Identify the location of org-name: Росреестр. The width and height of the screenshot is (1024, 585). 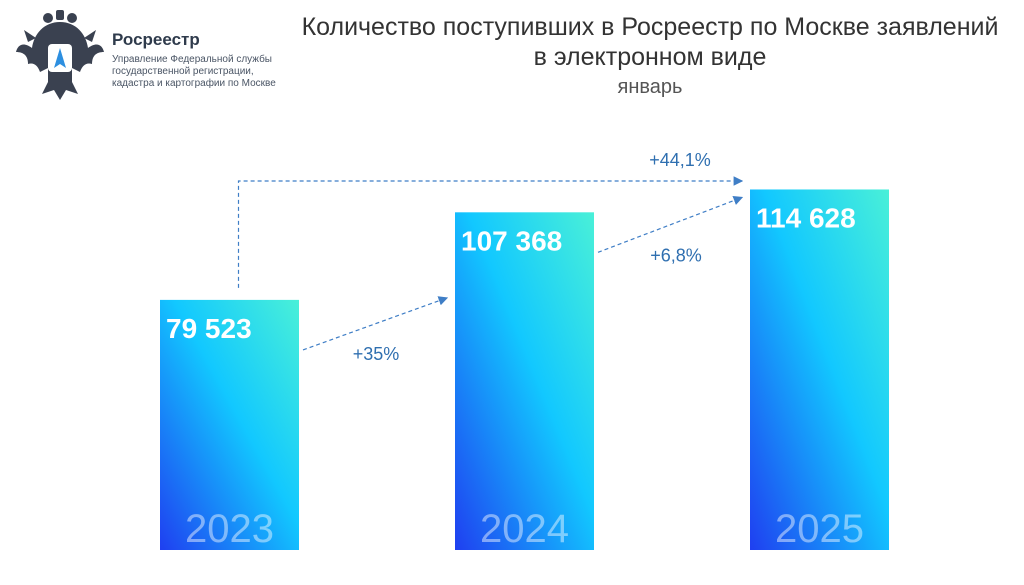
(156, 39).